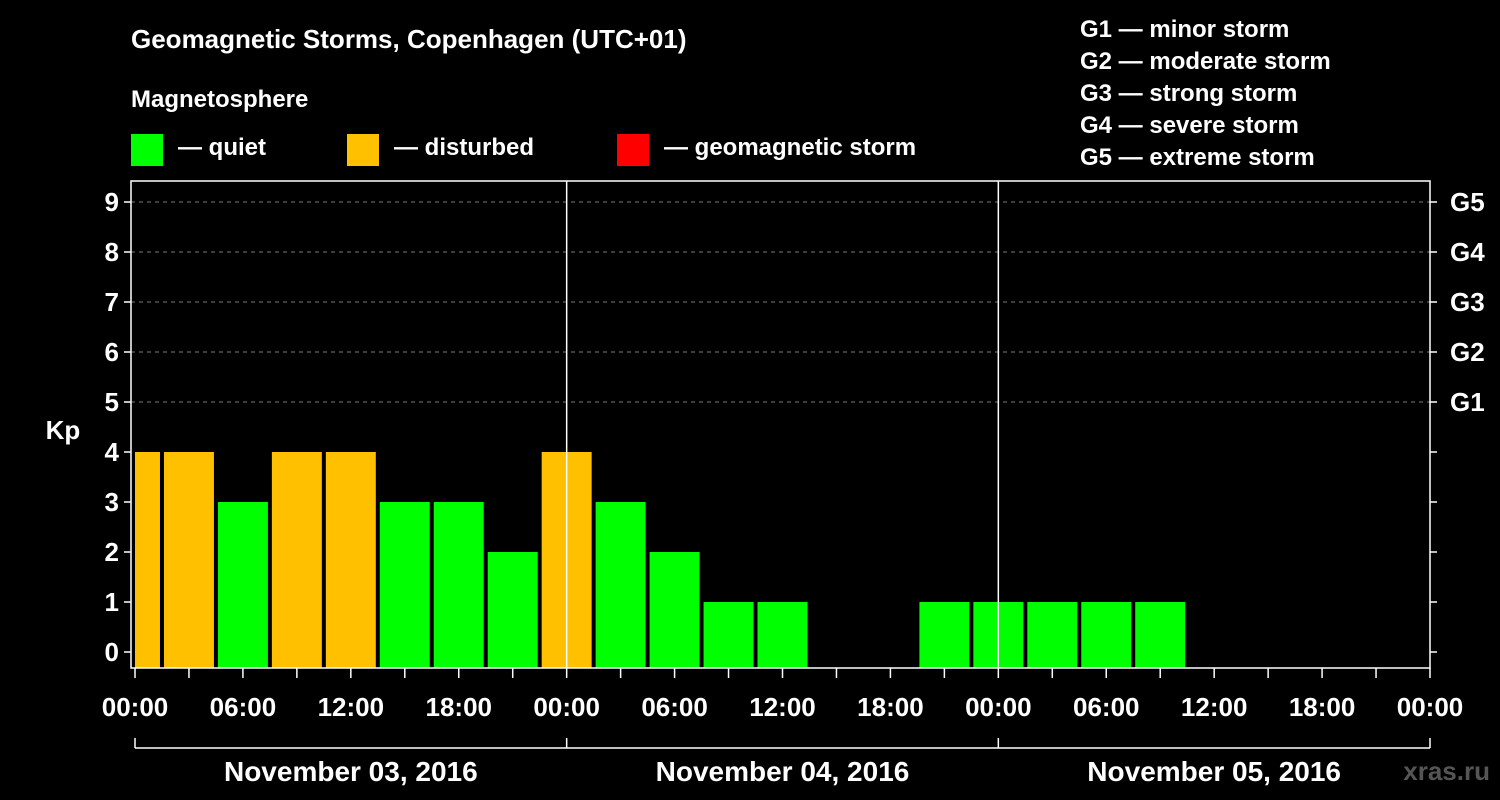 The height and width of the screenshot is (800, 1500). What do you see at coordinates (112, 602) in the screenshot?
I see `y-tick-label-1: 1` at bounding box center [112, 602].